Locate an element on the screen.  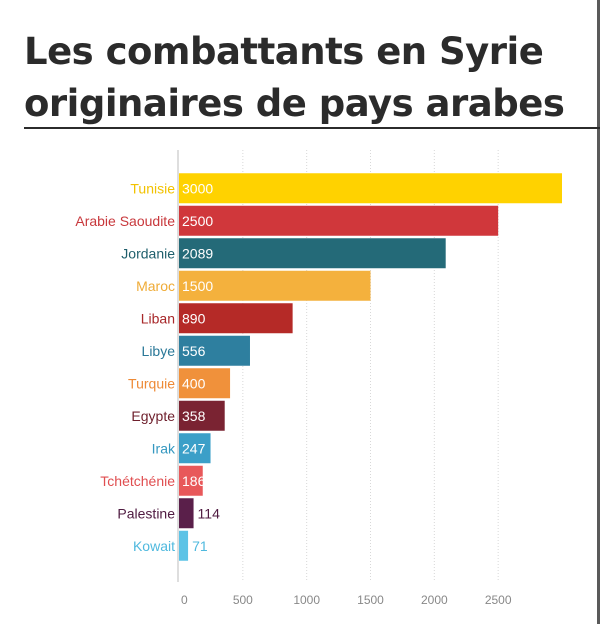
value-label: 2500 is located at coordinates (197, 221).